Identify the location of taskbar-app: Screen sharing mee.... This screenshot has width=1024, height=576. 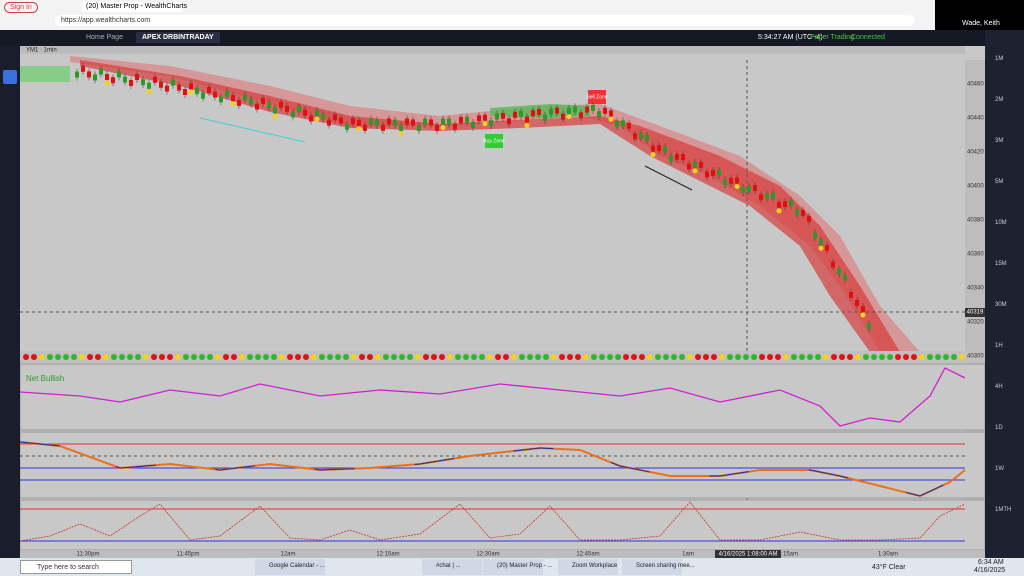
(658, 567).